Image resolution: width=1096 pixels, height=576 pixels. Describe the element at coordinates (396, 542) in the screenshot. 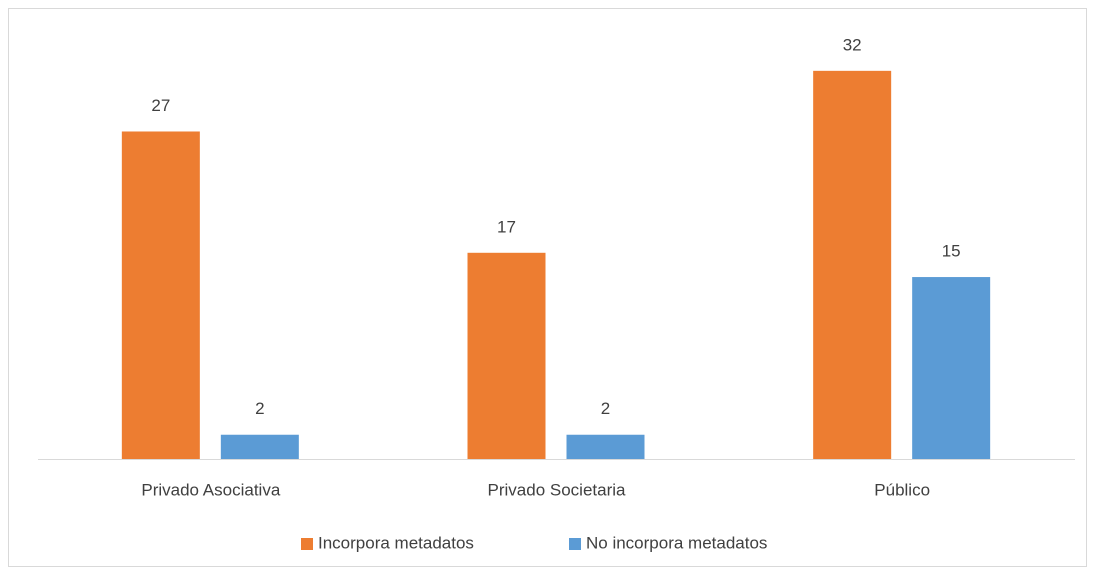

I see `legend-label: Incorpora metadatos` at that location.